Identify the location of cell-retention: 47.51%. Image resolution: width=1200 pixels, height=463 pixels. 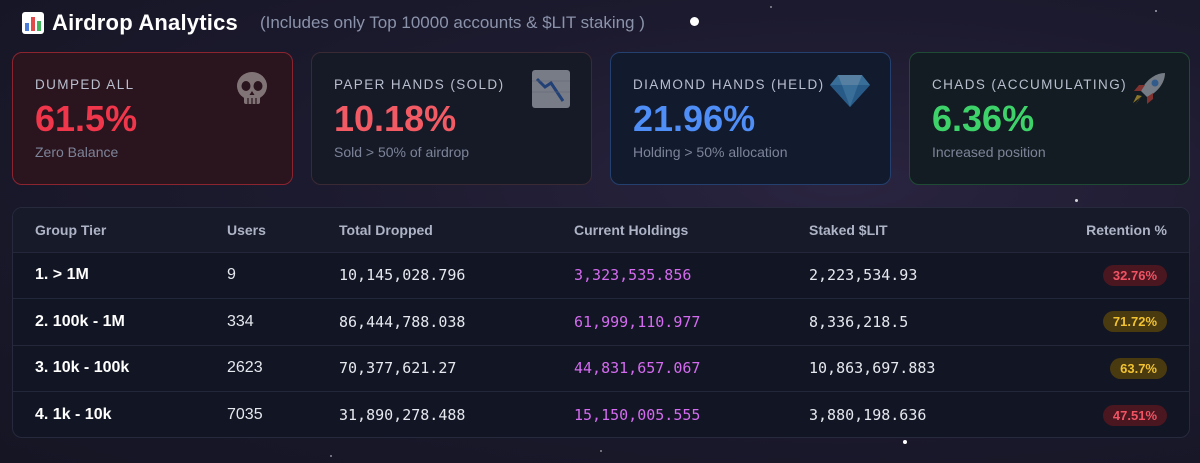
(1105, 414).